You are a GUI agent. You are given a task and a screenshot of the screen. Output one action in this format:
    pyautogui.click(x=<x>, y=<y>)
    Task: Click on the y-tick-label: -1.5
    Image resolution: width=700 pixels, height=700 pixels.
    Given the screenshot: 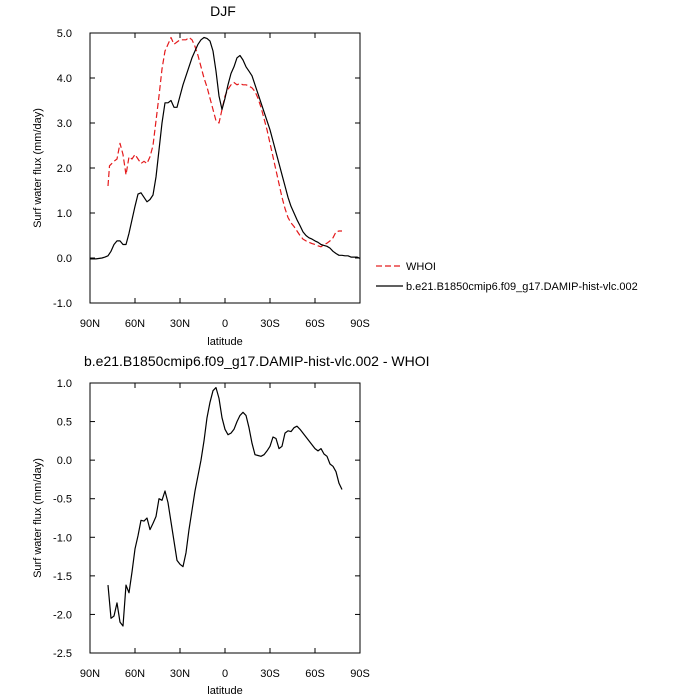 What is the action you would take?
    pyautogui.click(x=62, y=577)
    